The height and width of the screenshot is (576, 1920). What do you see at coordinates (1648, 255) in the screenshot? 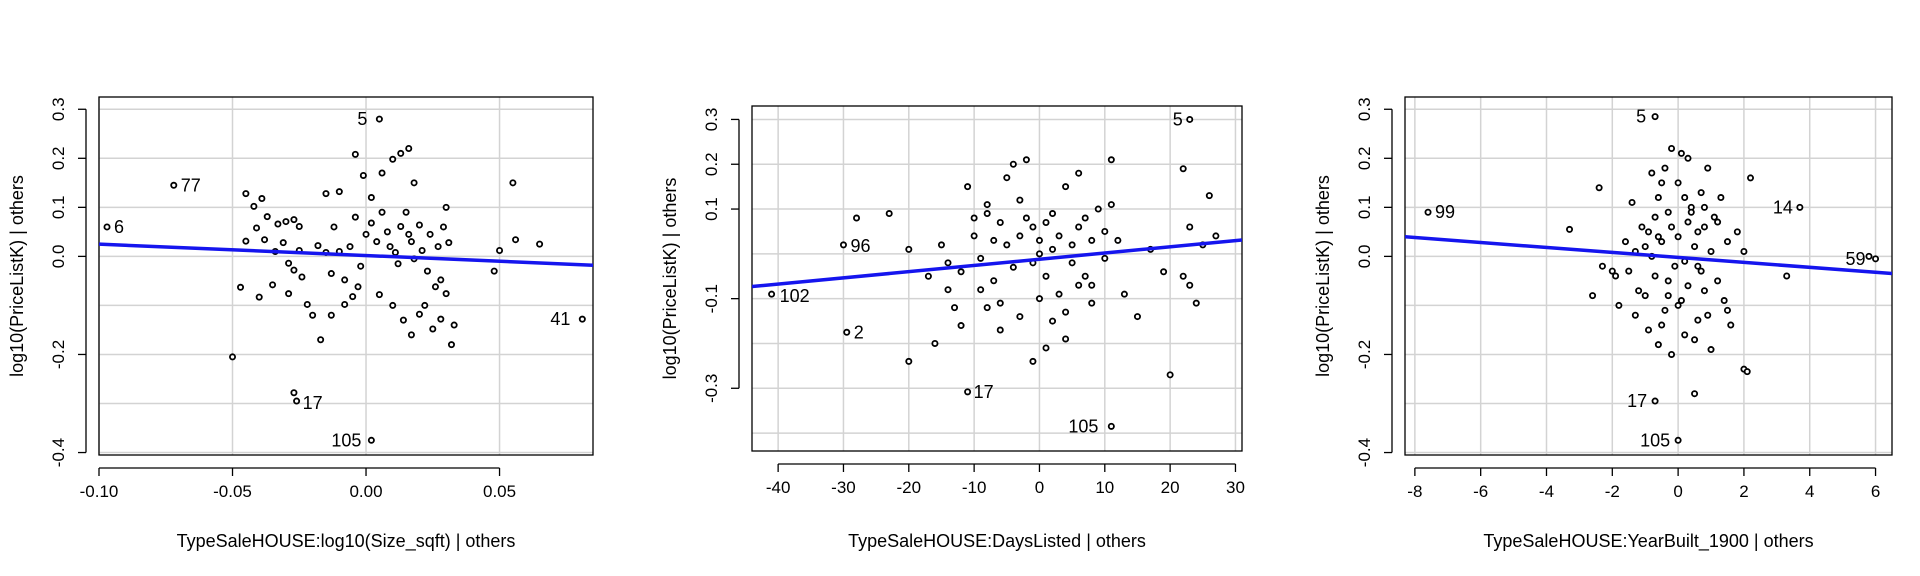
I see `regression-line` at bounding box center [1648, 255].